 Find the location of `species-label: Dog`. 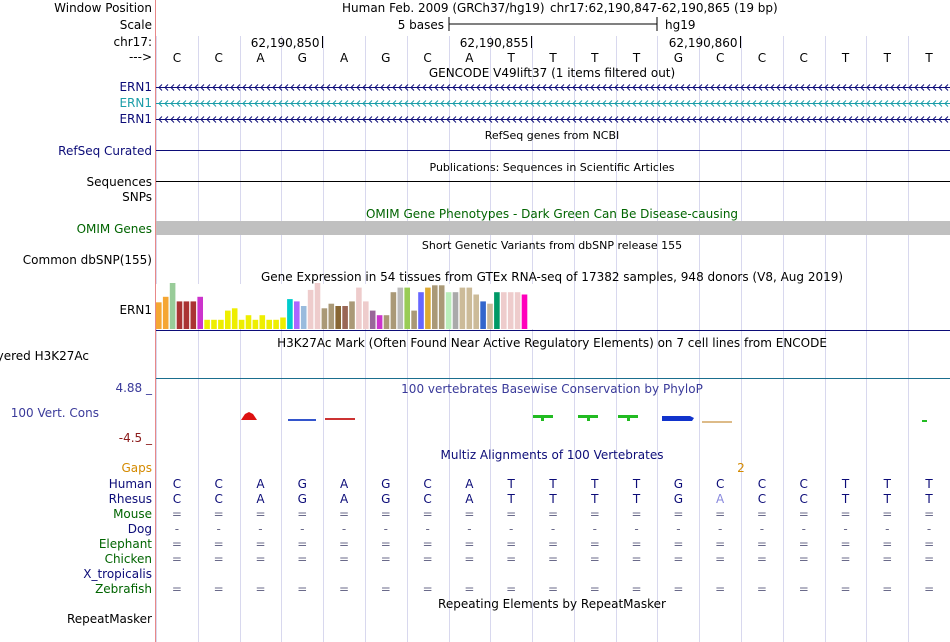

species-label: Dog is located at coordinates (140, 529).